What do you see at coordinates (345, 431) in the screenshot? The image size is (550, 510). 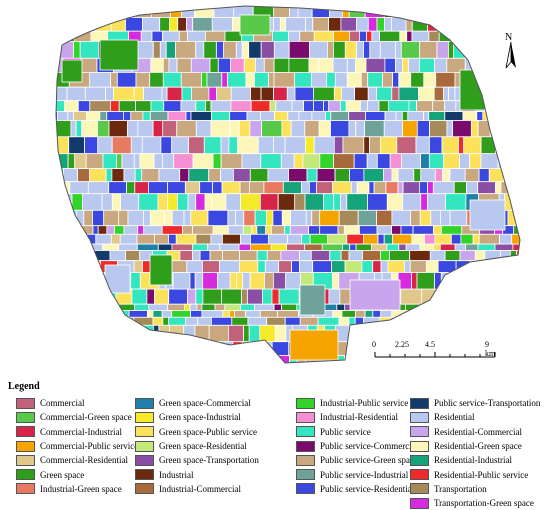 I see `legend-label: Public service` at bounding box center [345, 431].